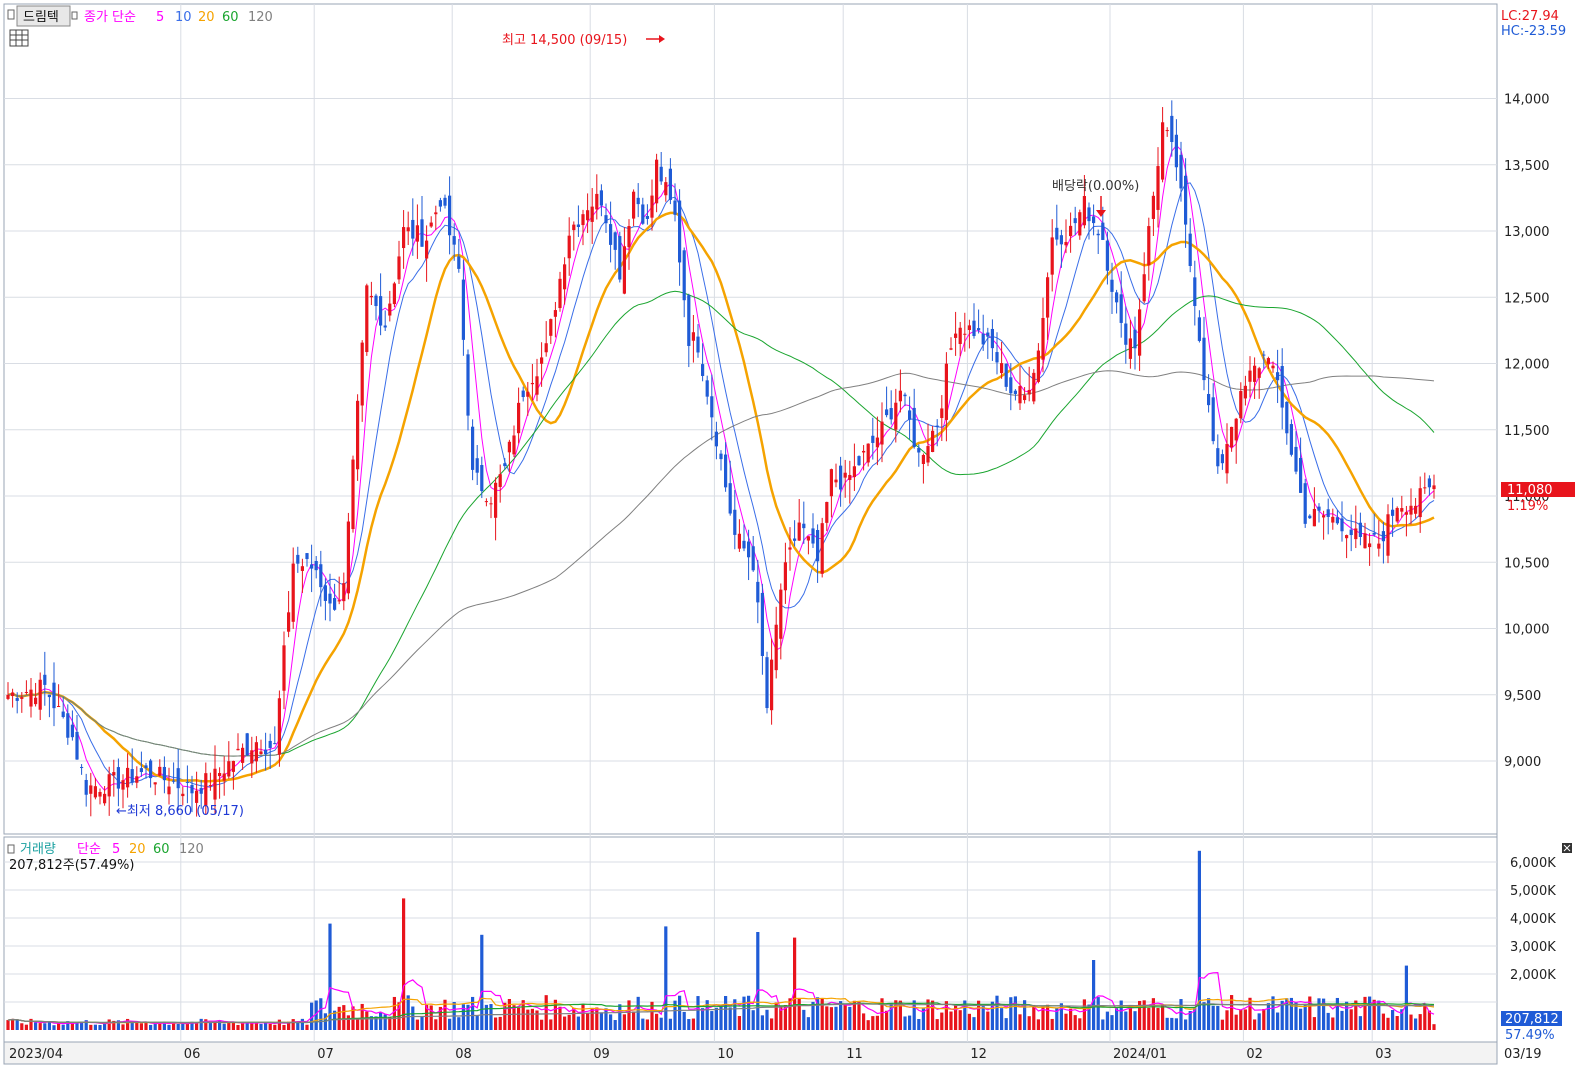  What do you see at coordinates (116, 849) in the screenshot?
I see `vol-ma5-legend: 5` at bounding box center [116, 849].